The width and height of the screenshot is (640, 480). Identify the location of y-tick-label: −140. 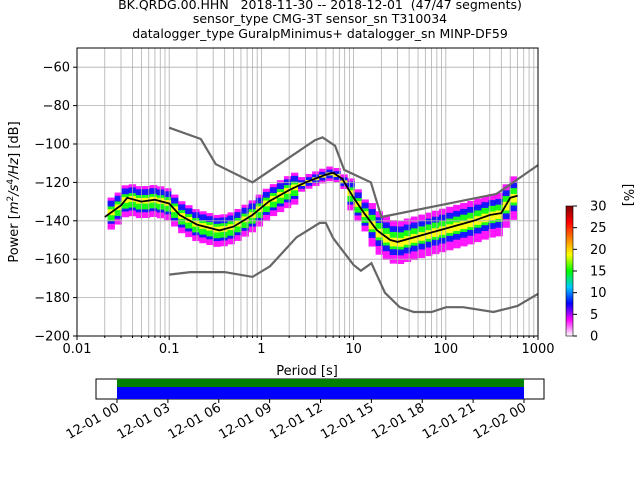
(52, 221).